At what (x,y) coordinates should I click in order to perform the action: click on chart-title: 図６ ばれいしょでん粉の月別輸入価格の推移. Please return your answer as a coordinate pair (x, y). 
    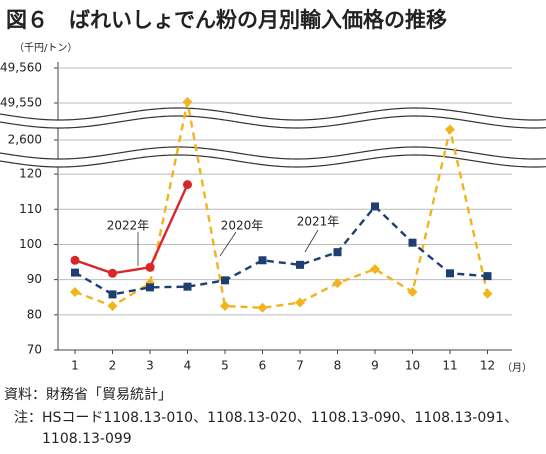
    Looking at the image, I should click on (226, 20).